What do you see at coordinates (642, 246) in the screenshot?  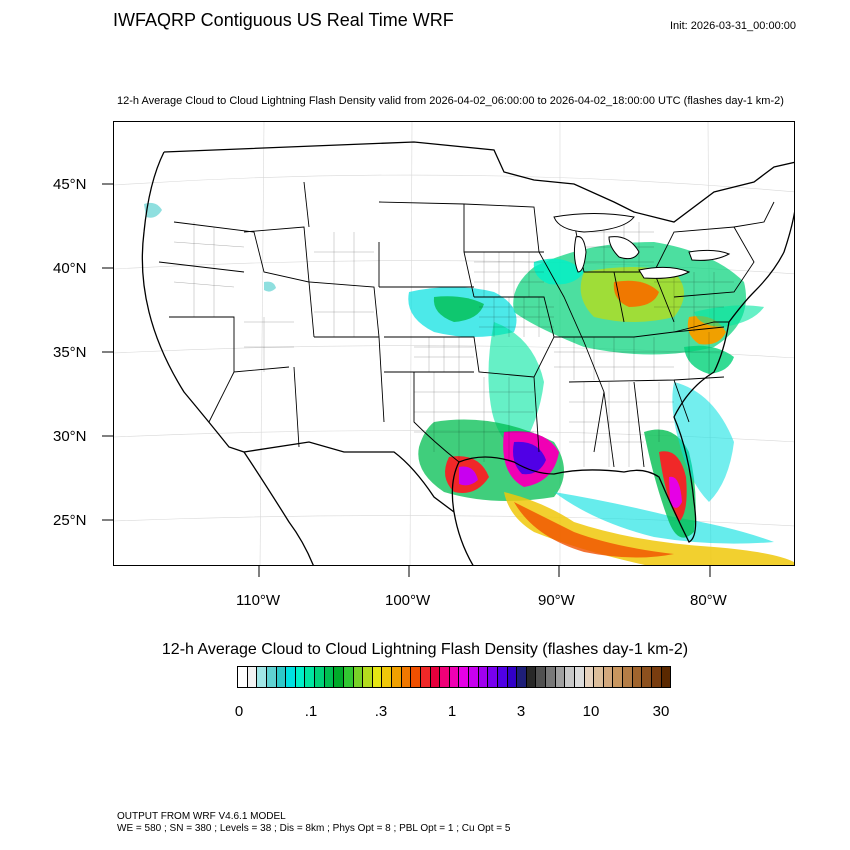 I see `great-lakes` at bounding box center [642, 246].